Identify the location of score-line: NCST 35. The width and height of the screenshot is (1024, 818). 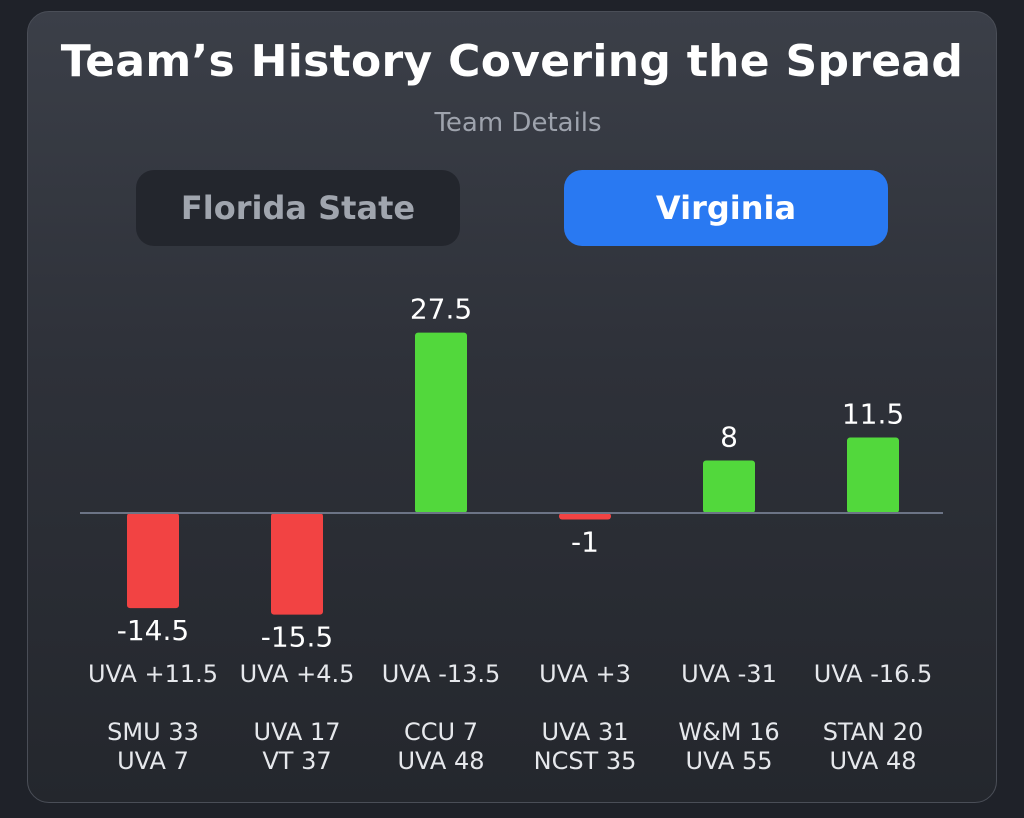
(585, 761).